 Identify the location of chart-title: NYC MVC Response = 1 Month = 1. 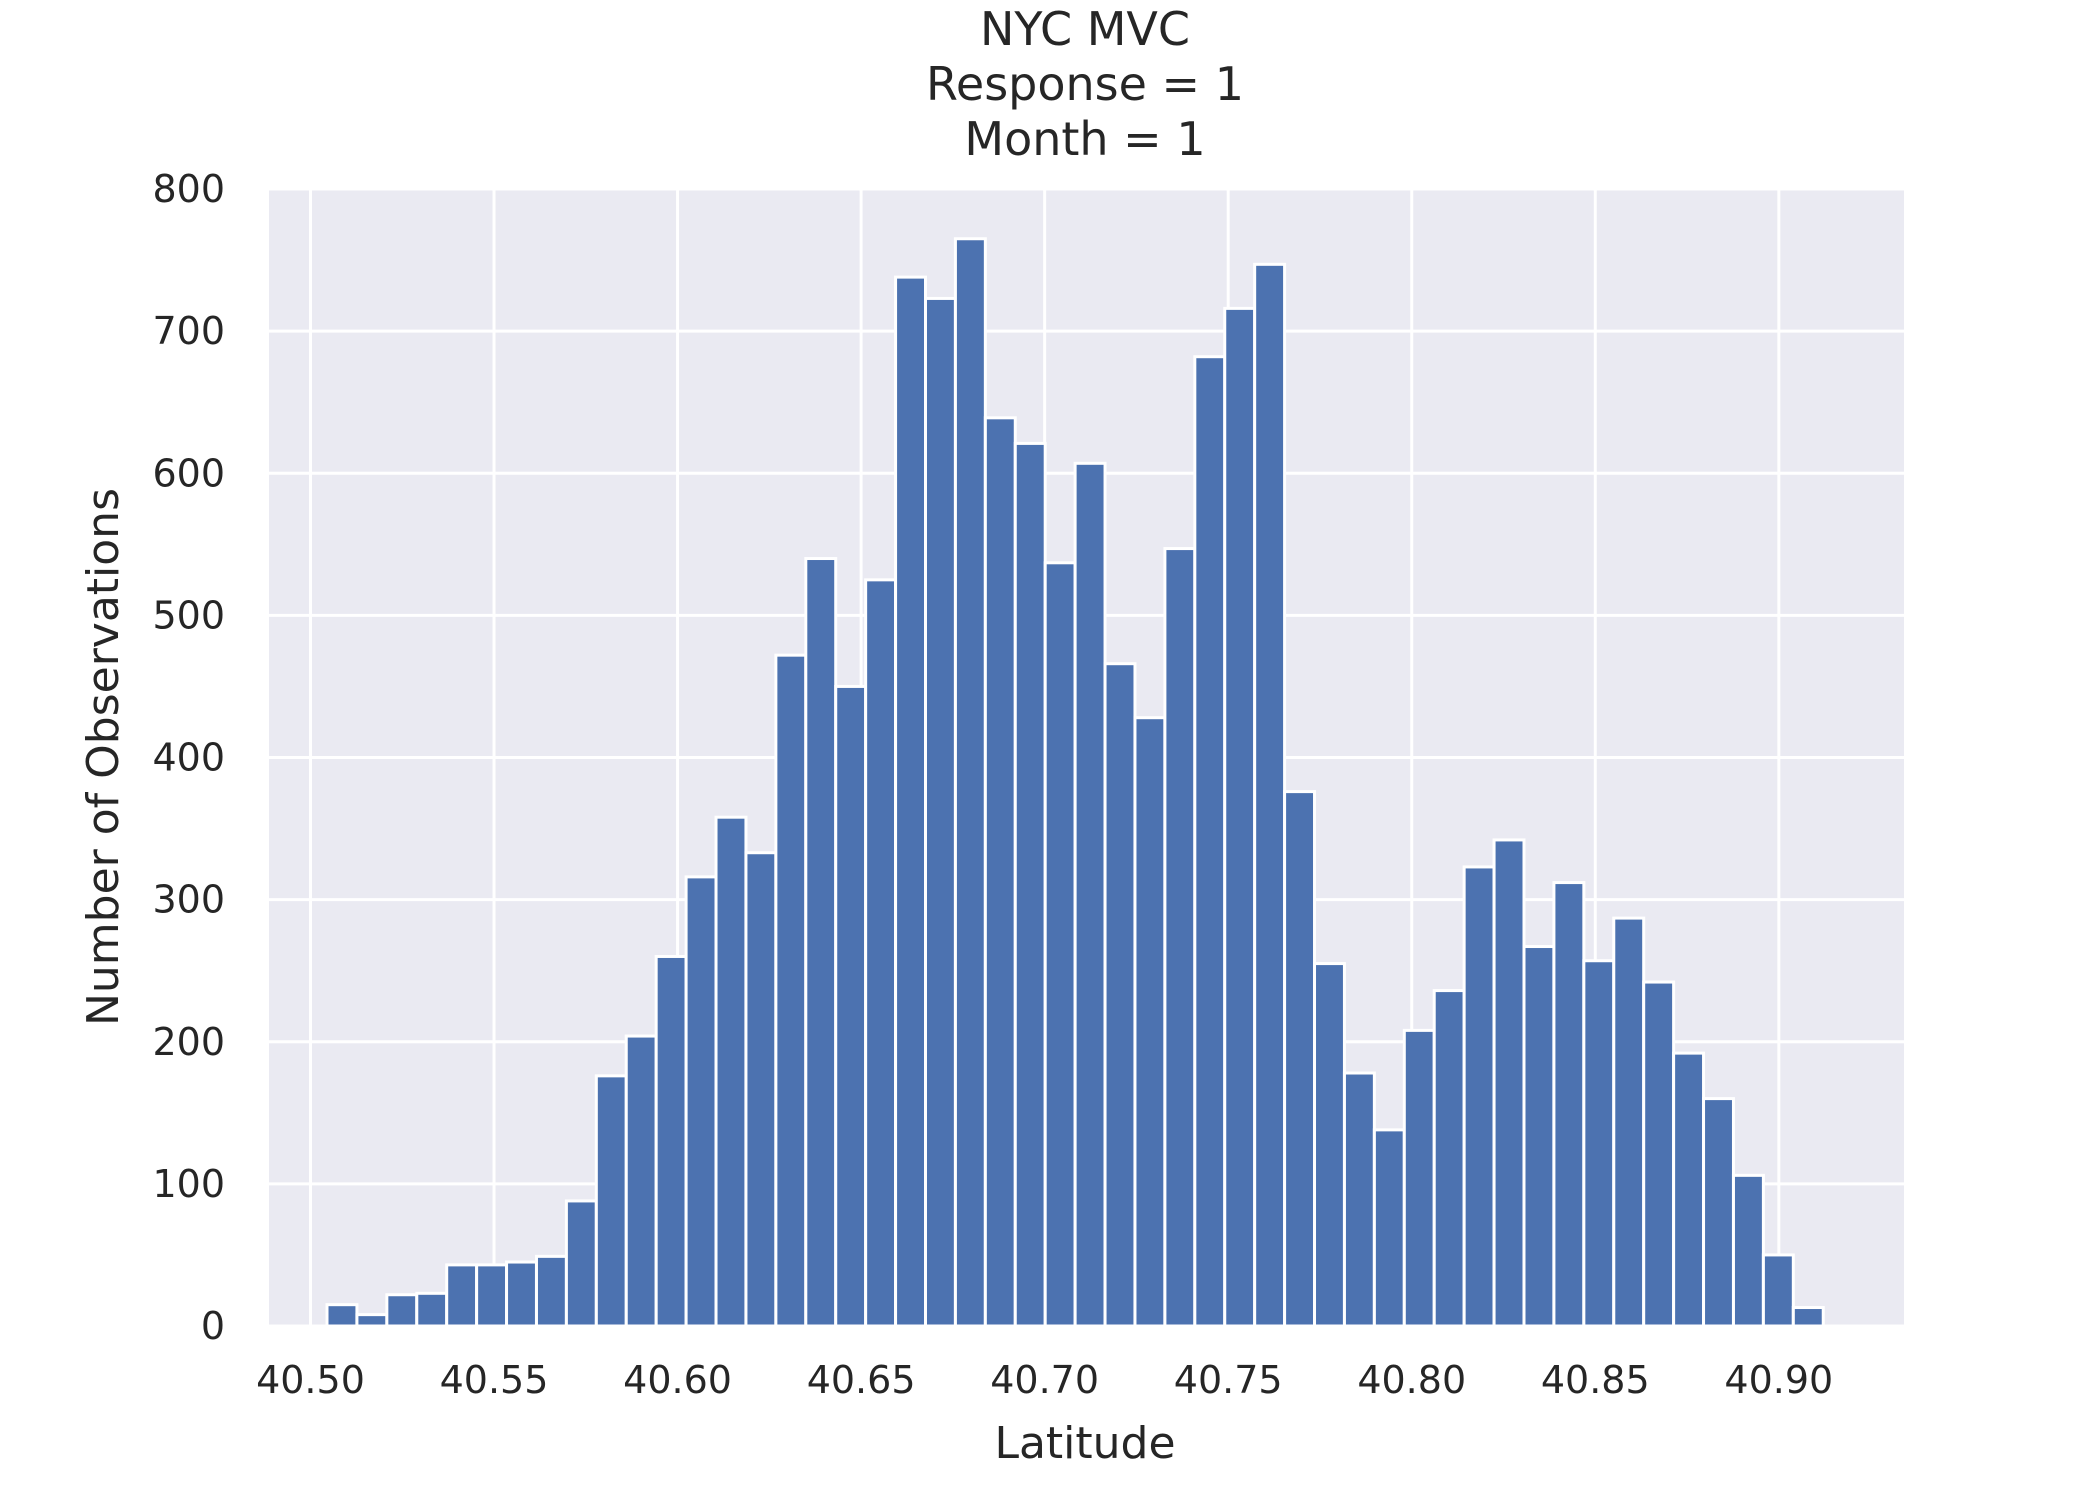
(1085, 84).